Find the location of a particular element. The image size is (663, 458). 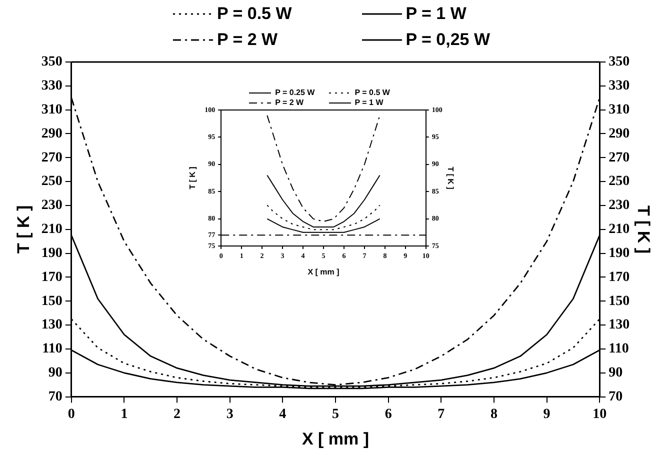

y-tick-label: 290 is located at coordinates (51, 134).